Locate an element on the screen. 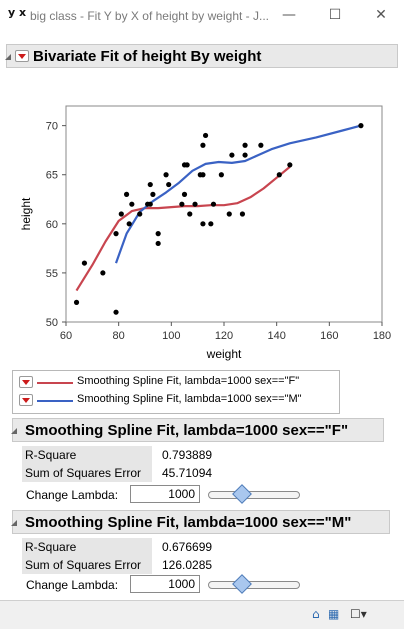 The height and width of the screenshot is (629, 404). maximize-button: ☐ is located at coordinates (335, 15).